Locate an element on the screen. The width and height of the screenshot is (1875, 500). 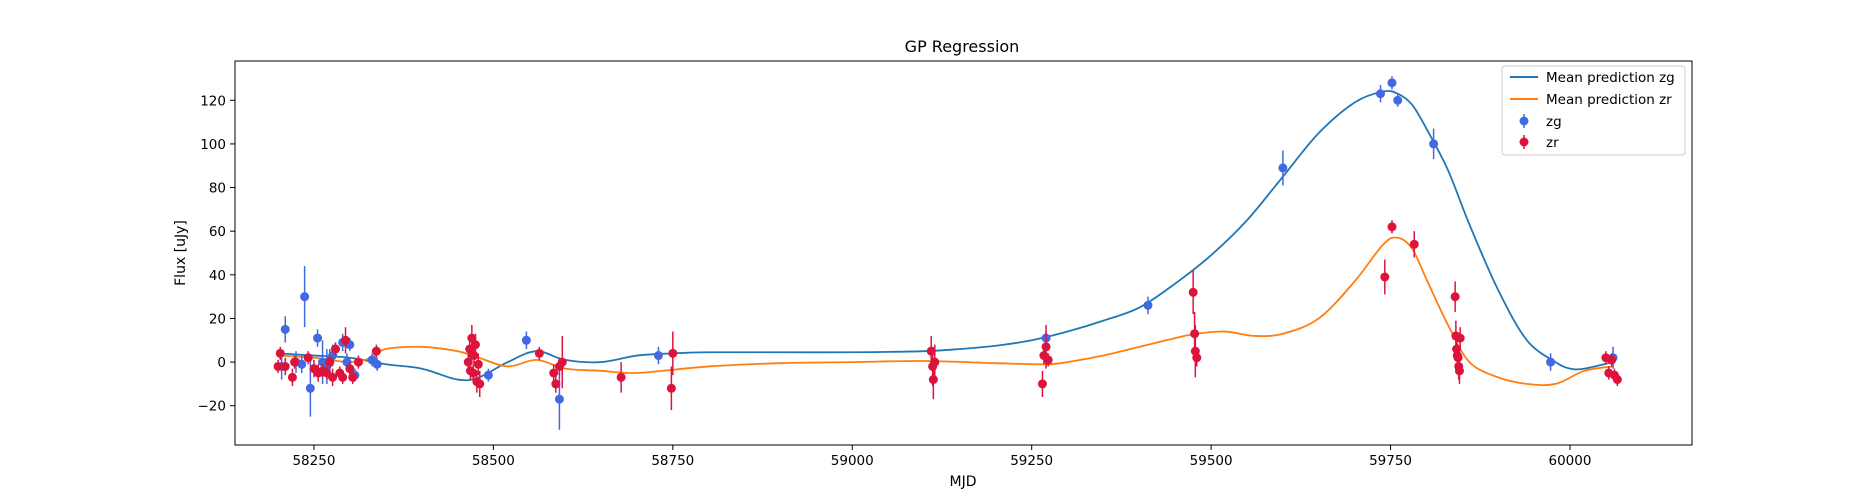
x-tick-label: 59500 is located at coordinates (1211, 461).